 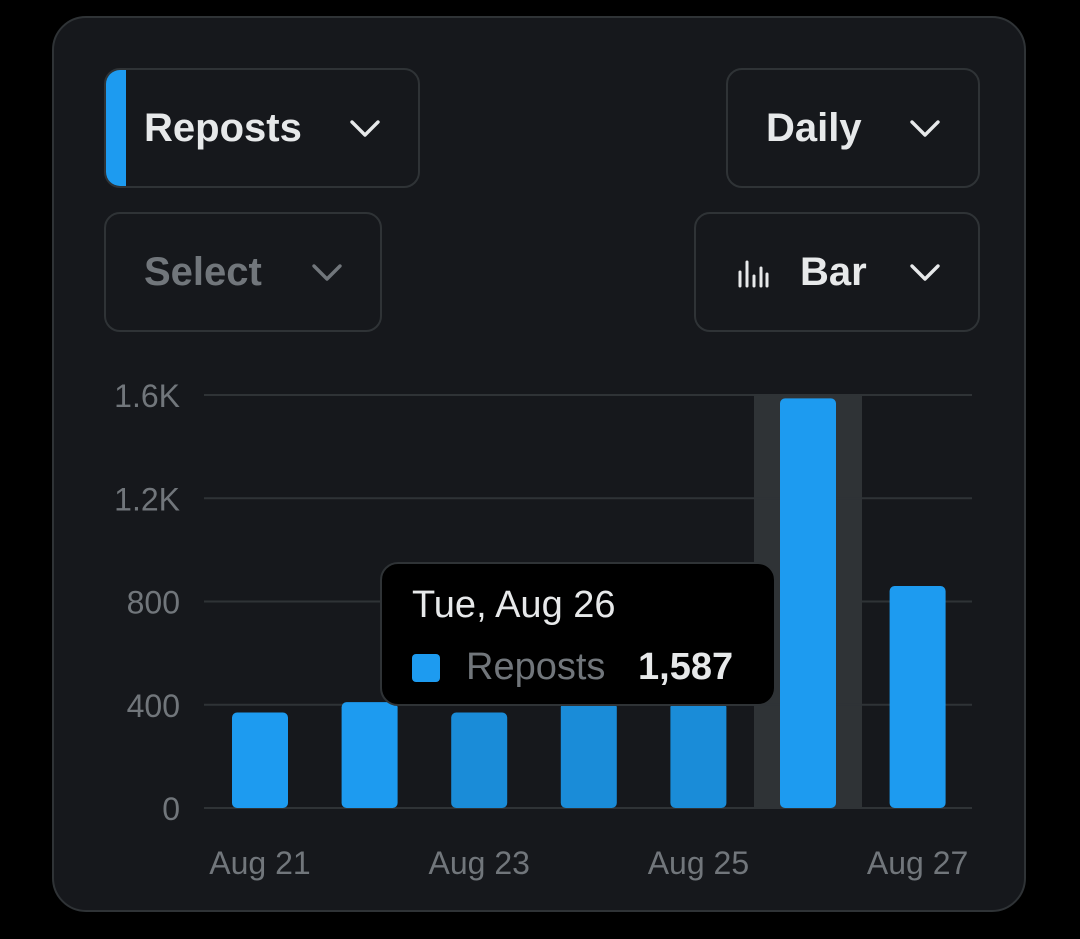 I want to click on y-tick-label: 400, so click(x=153, y=706).